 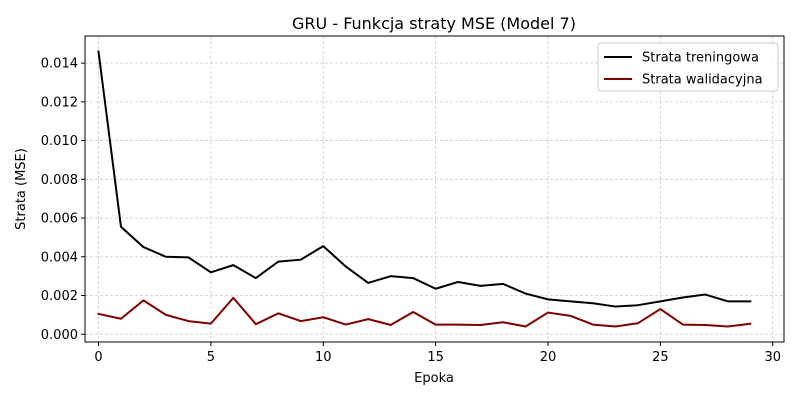 I want to click on legend-label: Strata treningowa, so click(x=700, y=58).